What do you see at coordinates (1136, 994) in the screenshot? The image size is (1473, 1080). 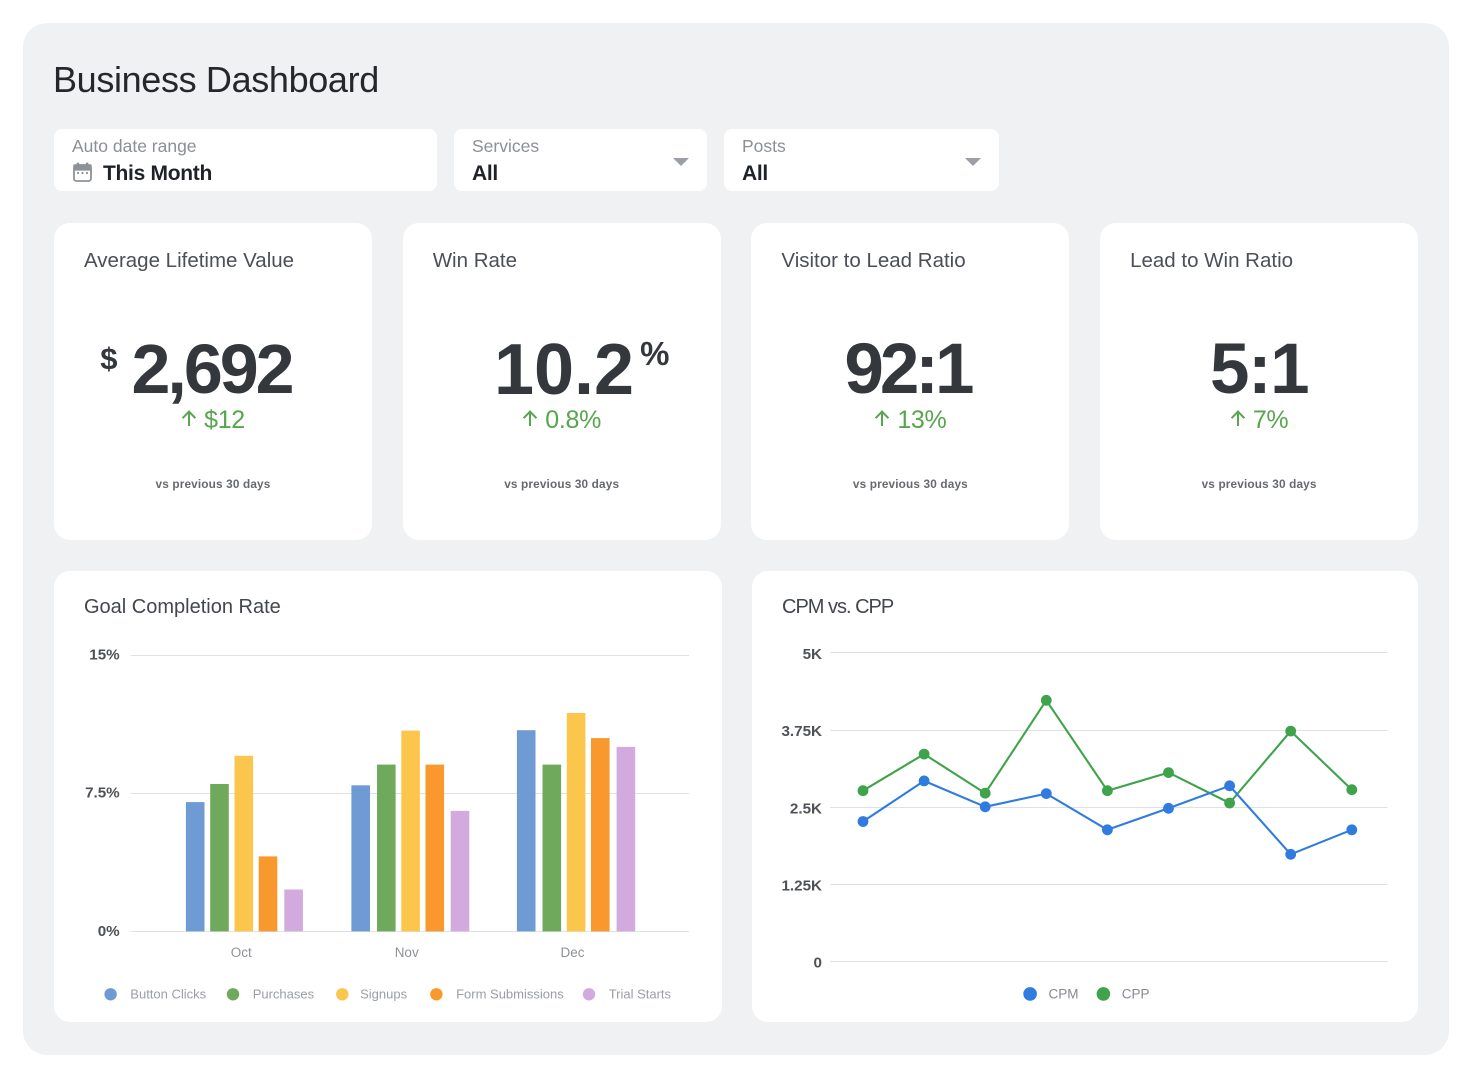 I see `svg-text: CPP` at bounding box center [1136, 994].